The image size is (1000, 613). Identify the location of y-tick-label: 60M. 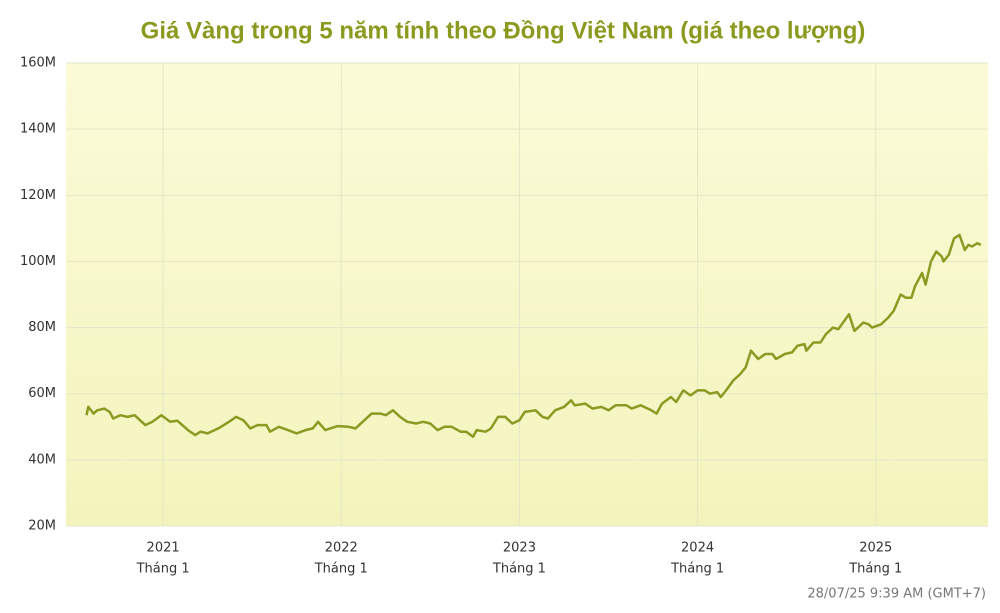
(42, 393).